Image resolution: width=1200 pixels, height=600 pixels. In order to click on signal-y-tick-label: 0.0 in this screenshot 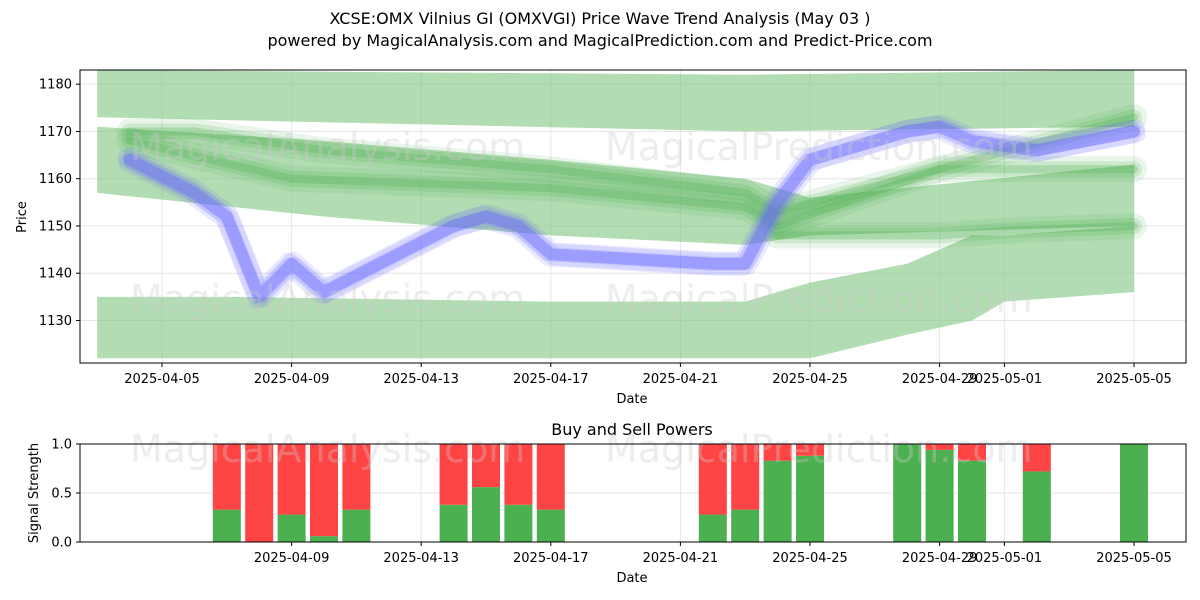, I will do `click(61, 543)`.